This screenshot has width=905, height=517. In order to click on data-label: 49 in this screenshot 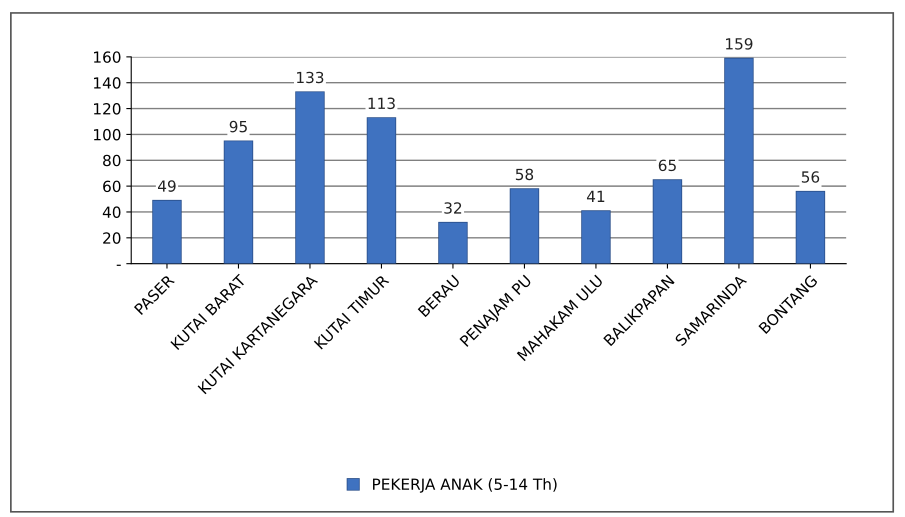, I will do `click(167, 186)`.